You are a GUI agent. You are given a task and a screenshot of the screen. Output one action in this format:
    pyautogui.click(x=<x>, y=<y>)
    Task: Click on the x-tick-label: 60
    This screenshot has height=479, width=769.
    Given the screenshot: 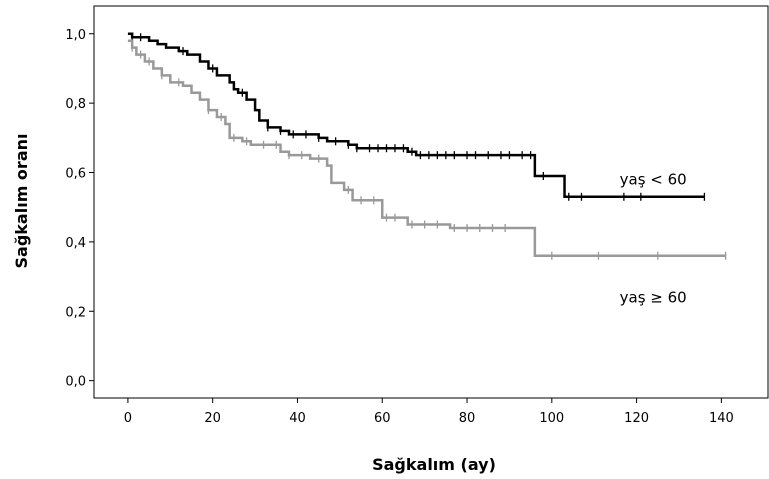 What is the action you would take?
    pyautogui.click(x=382, y=418)
    